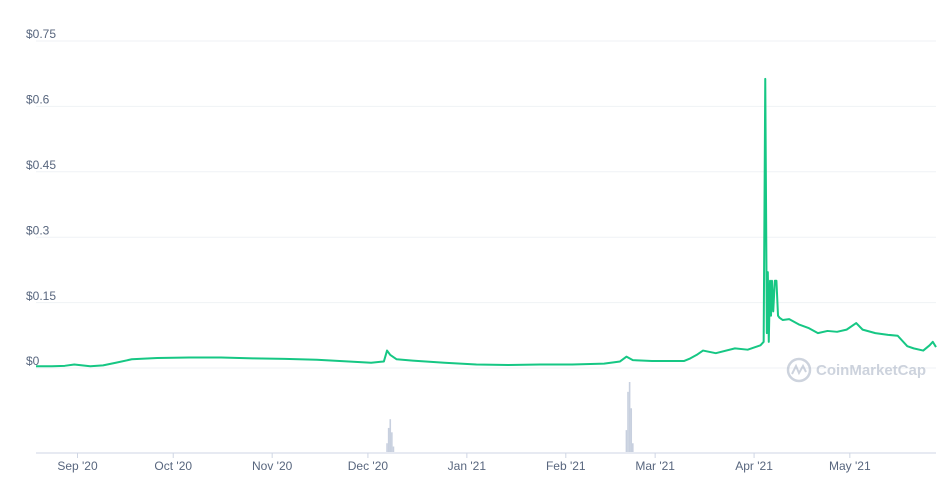 The width and height of the screenshot is (949, 483). I want to click on x-tick-label: Dec '20, so click(368, 466).